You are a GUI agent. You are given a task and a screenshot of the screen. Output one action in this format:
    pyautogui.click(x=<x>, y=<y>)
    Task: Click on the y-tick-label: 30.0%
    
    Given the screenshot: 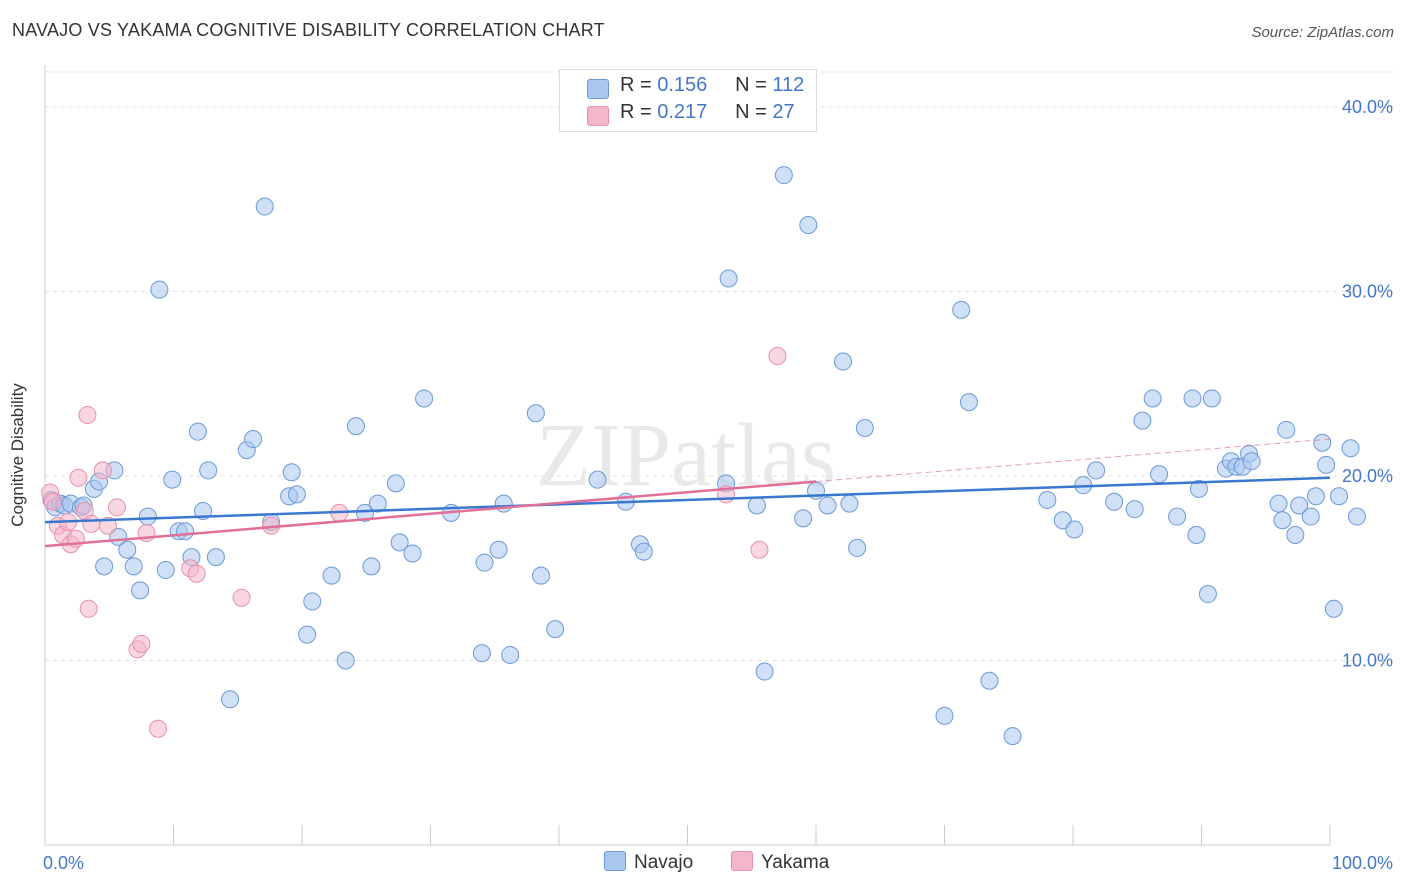 What is the action you would take?
    pyautogui.click(x=1367, y=291)
    